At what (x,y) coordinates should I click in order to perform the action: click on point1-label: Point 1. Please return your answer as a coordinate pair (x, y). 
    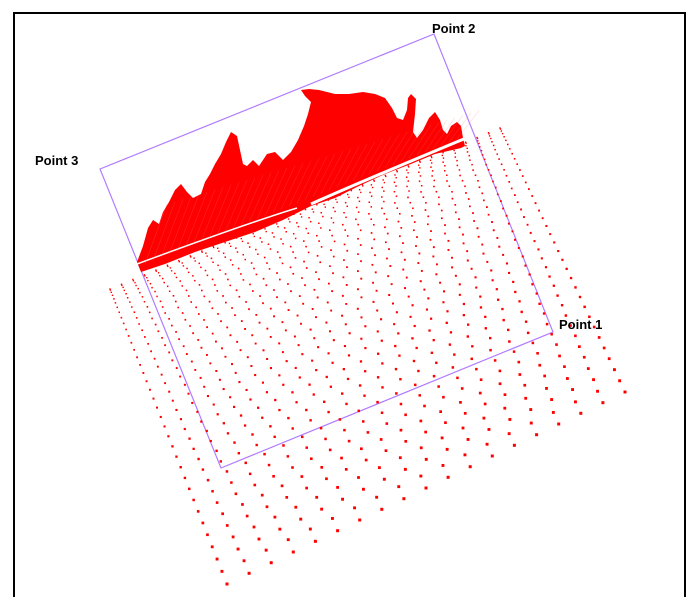
    Looking at the image, I should click on (580, 324).